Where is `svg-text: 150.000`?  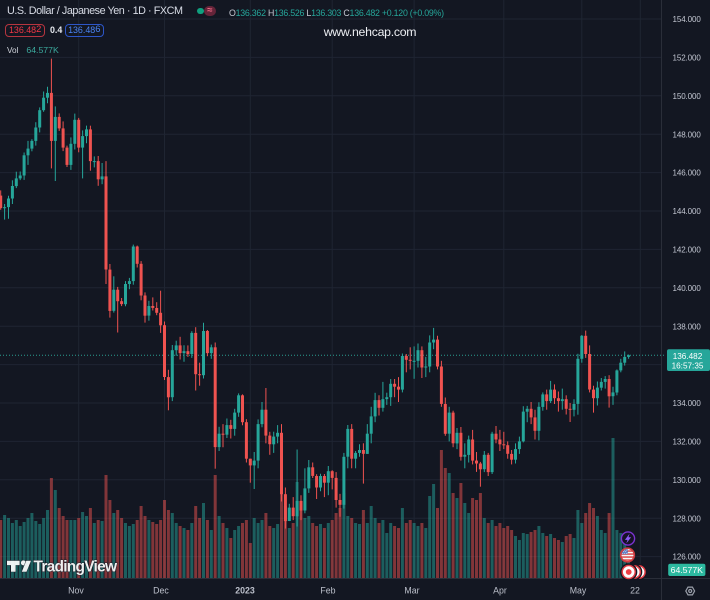
svg-text: 150.000 is located at coordinates (687, 96).